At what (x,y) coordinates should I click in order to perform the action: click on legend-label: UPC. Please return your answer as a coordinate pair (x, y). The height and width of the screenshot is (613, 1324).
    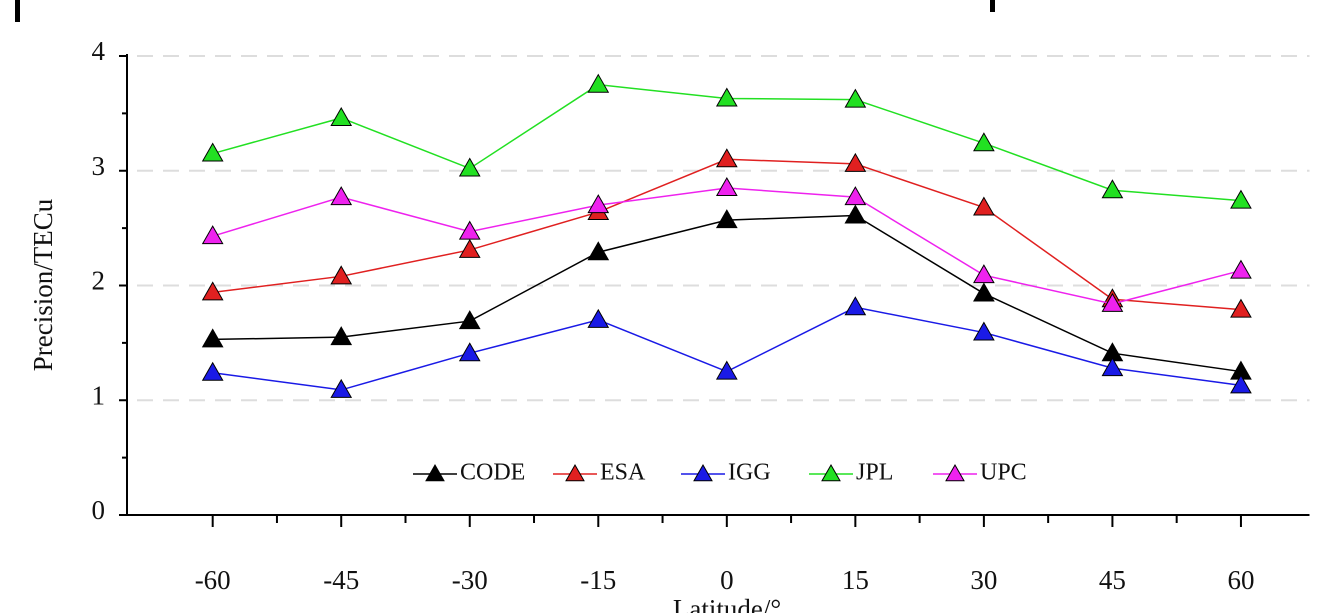
    Looking at the image, I should click on (1003, 473).